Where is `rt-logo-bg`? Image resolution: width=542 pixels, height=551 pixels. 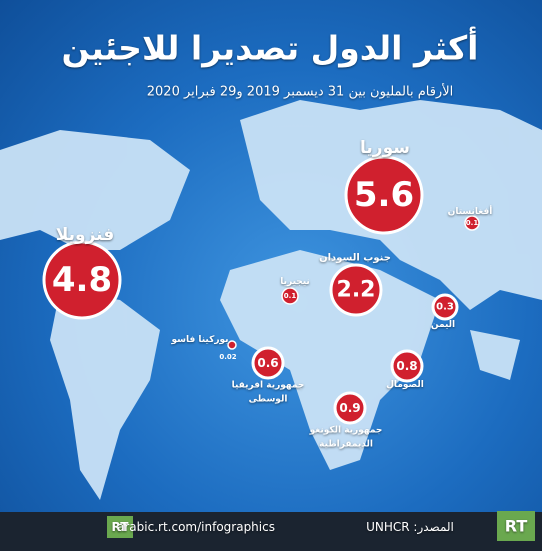 rt-logo-bg is located at coordinates (516, 526).